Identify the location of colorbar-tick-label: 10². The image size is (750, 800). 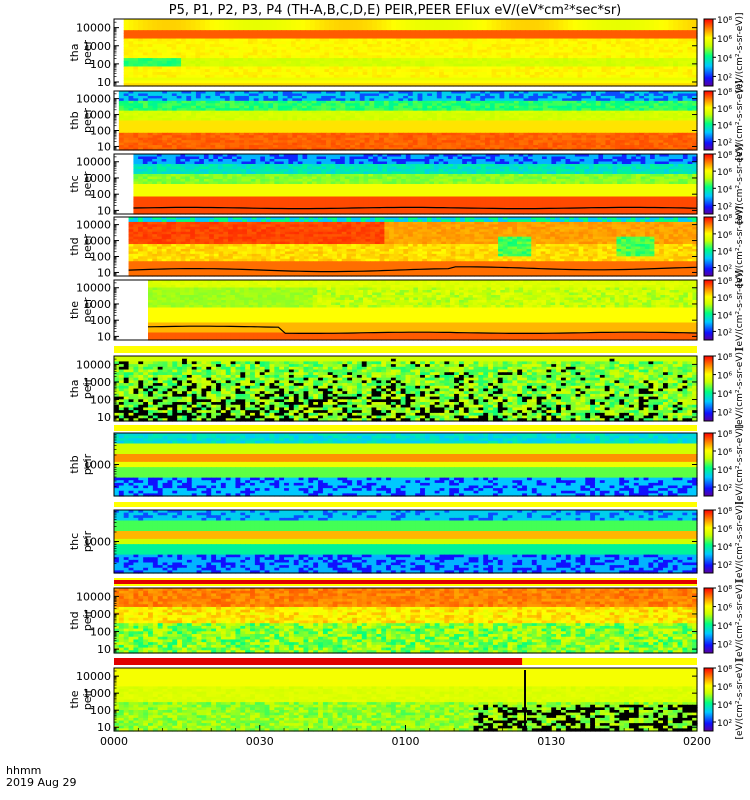
(724, 78).